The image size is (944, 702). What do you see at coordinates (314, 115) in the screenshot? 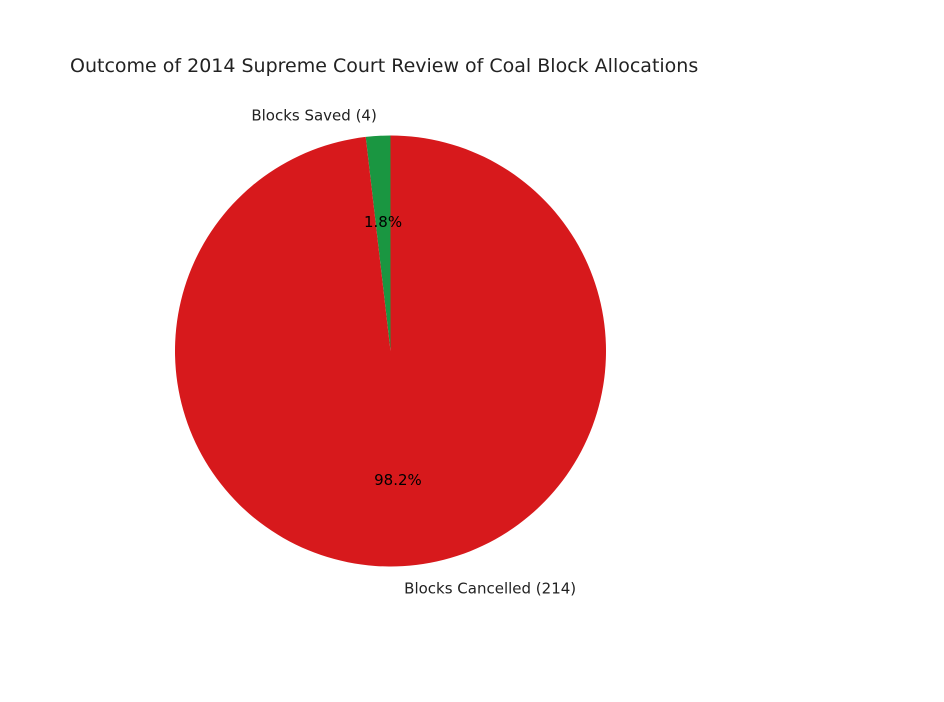
I see `slice-label: Blocks Saved (4)` at bounding box center [314, 115].